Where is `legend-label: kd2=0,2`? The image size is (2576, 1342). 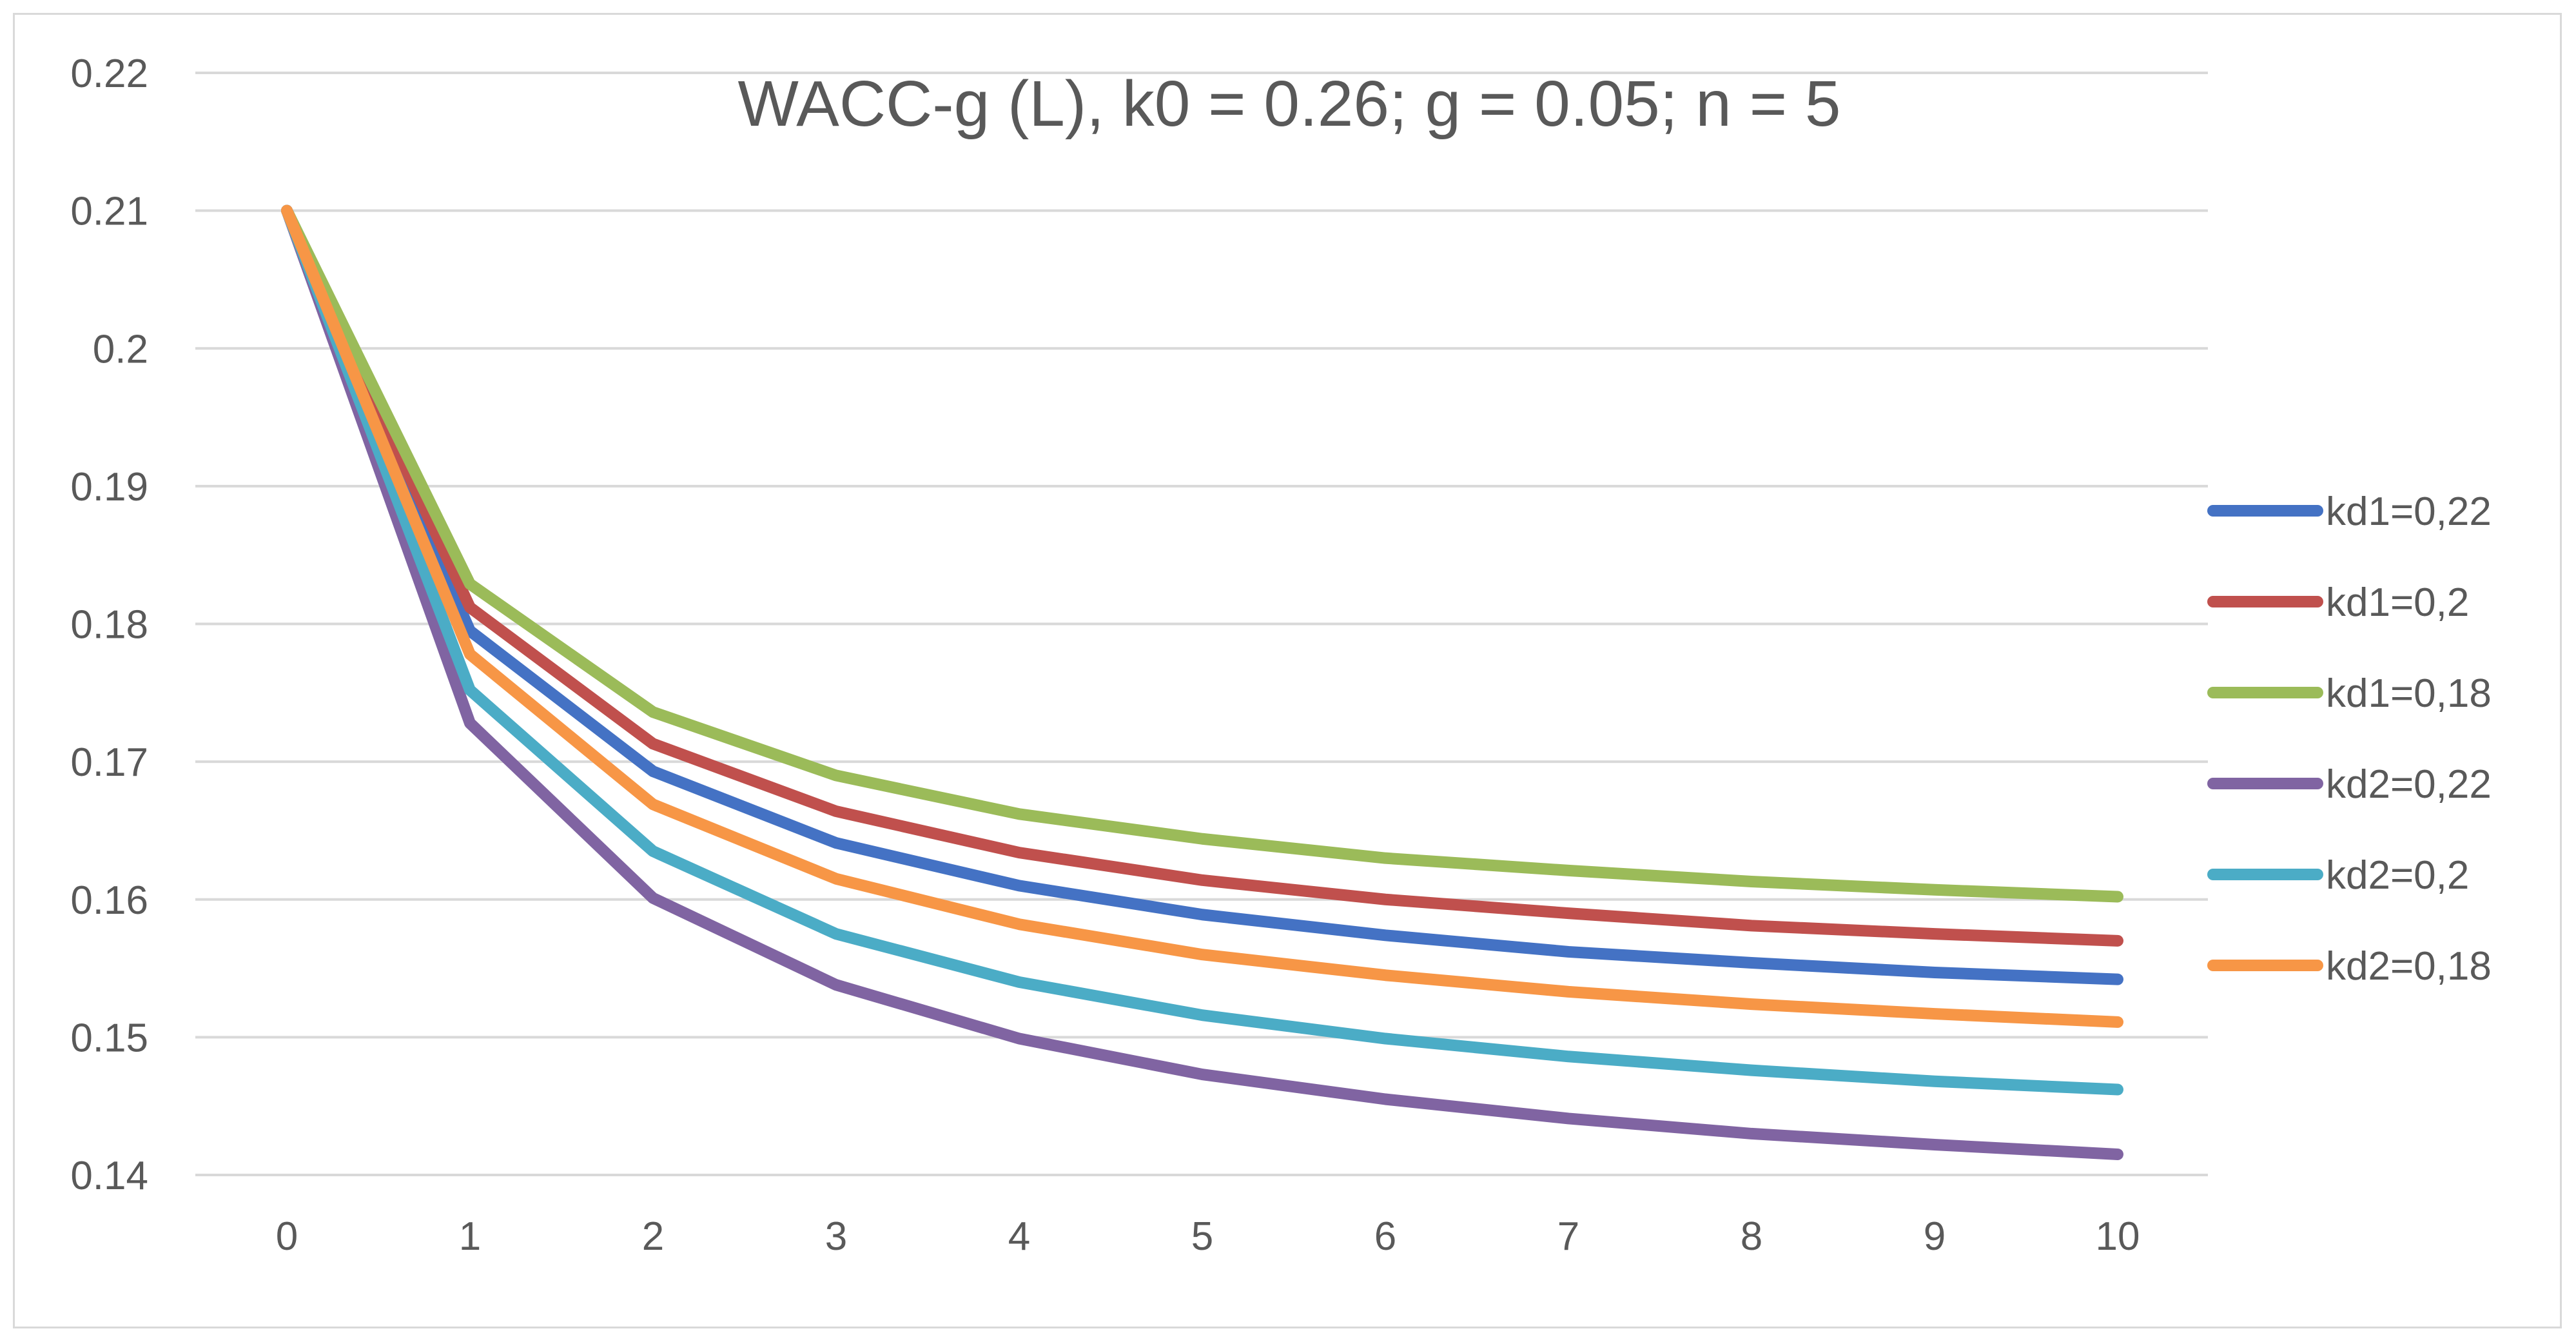
legend-label: kd2=0,2 is located at coordinates (2397, 875).